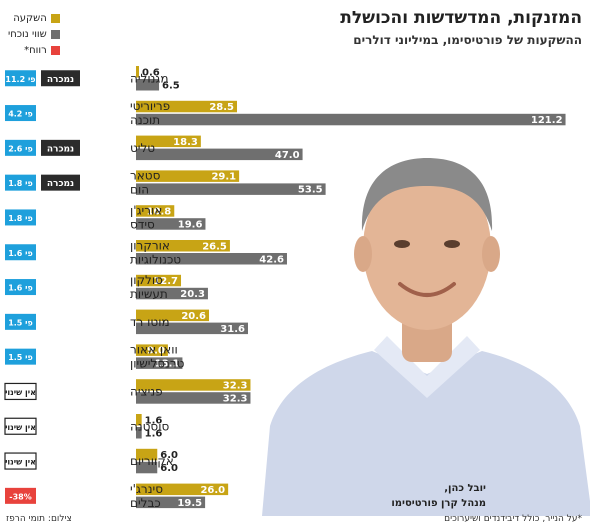 The width and height of the screenshot is (590, 532). I want to click on value-label-investment: 9.0, so click(156, 351).